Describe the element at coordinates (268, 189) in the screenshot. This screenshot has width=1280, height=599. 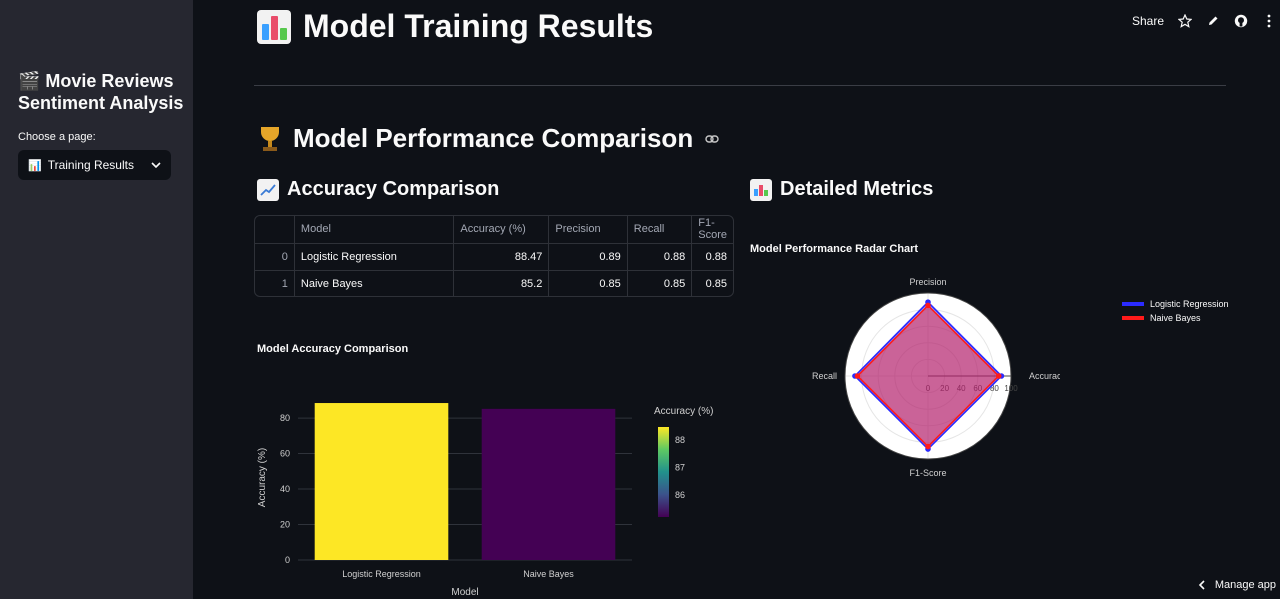
I see `trend-chart-icon` at that location.